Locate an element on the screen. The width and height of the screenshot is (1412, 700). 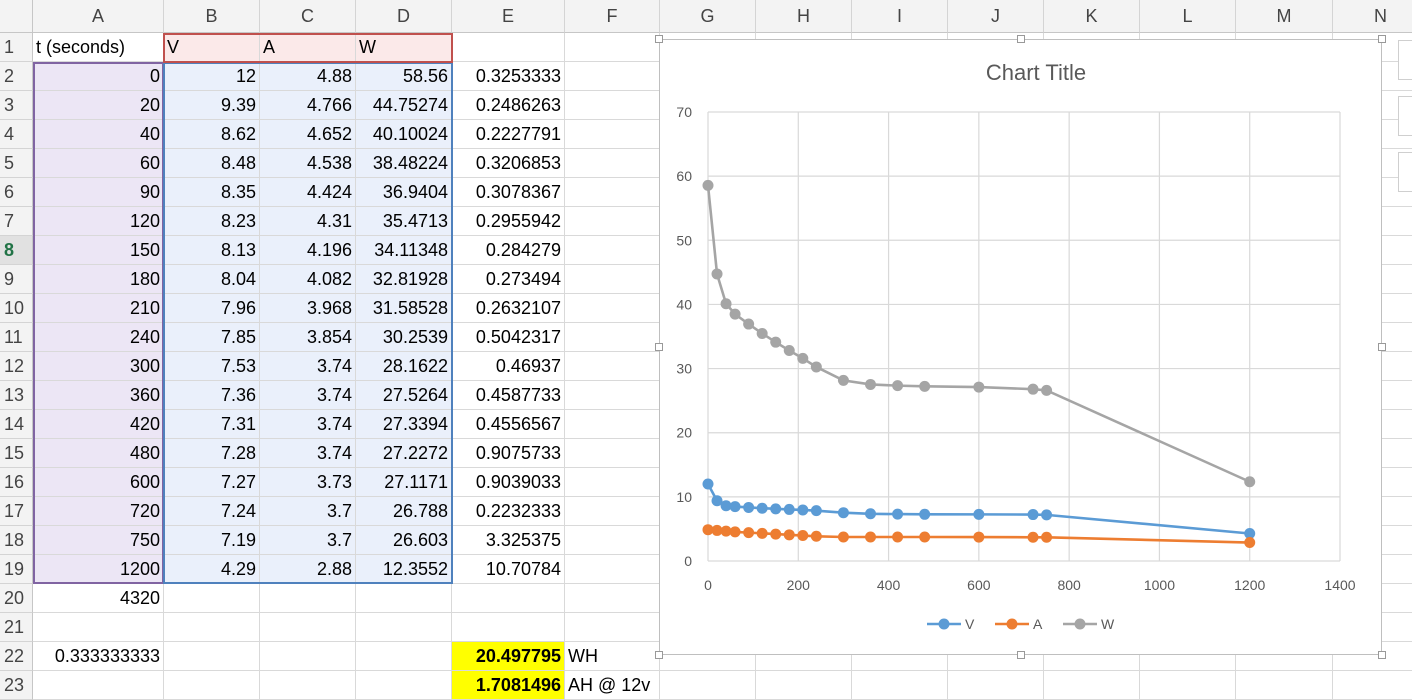
cell-f4 is located at coordinates (612, 134).